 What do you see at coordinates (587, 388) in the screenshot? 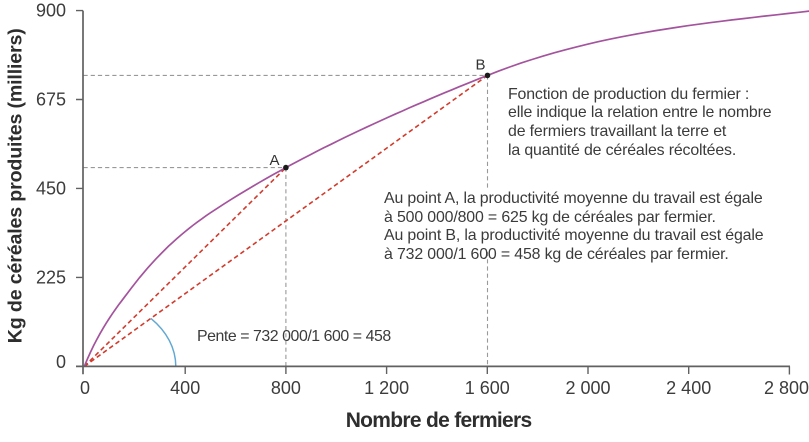
I see `svg-text: 2 000` at bounding box center [587, 388].